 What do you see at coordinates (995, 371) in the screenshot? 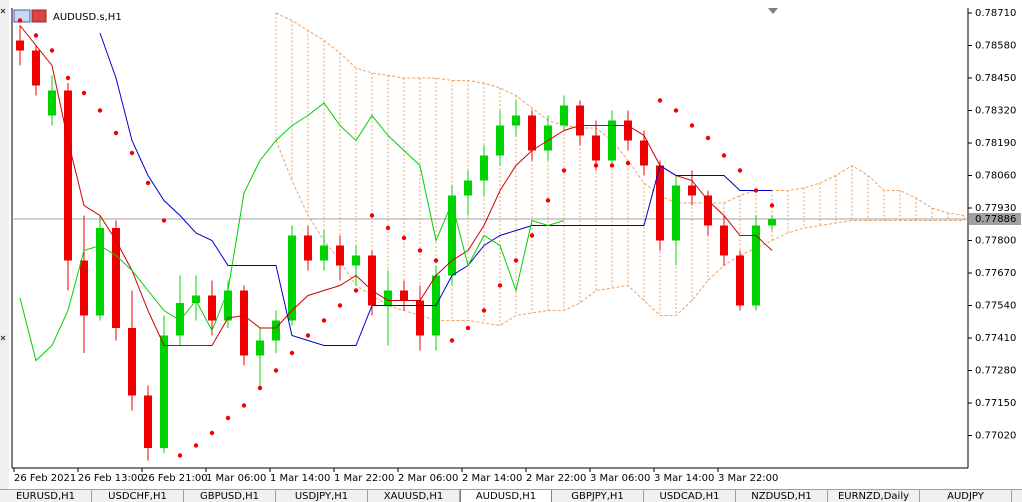
I see `y-tick-label: 0.77280` at bounding box center [995, 371].